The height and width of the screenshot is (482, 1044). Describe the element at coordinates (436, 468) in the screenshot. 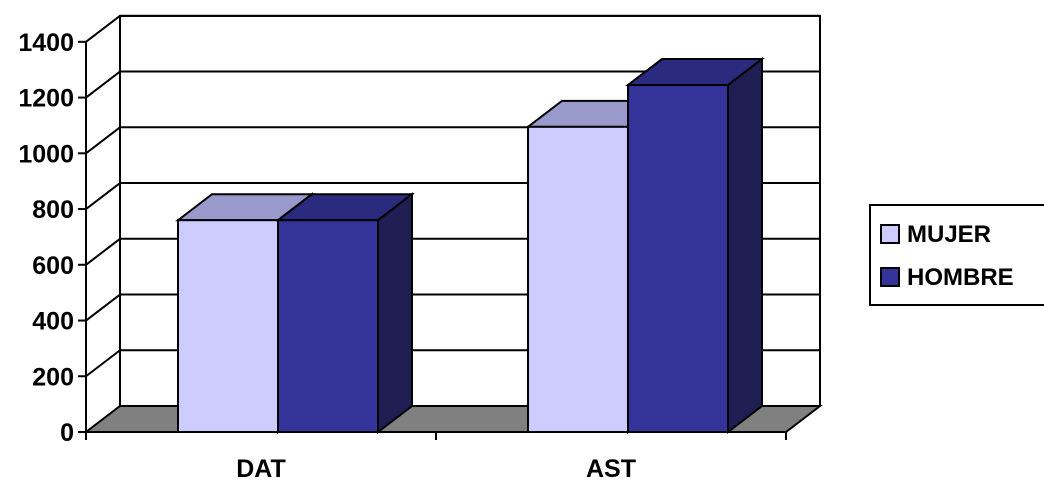

I see `x-tick-labels: DAT AST` at that location.